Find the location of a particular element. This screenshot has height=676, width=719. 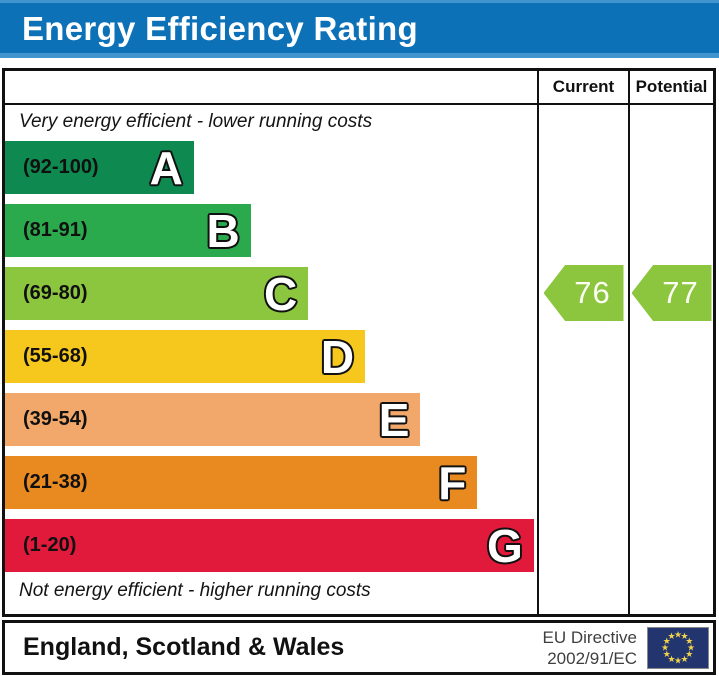

band-letter: G is located at coordinates (505, 545).